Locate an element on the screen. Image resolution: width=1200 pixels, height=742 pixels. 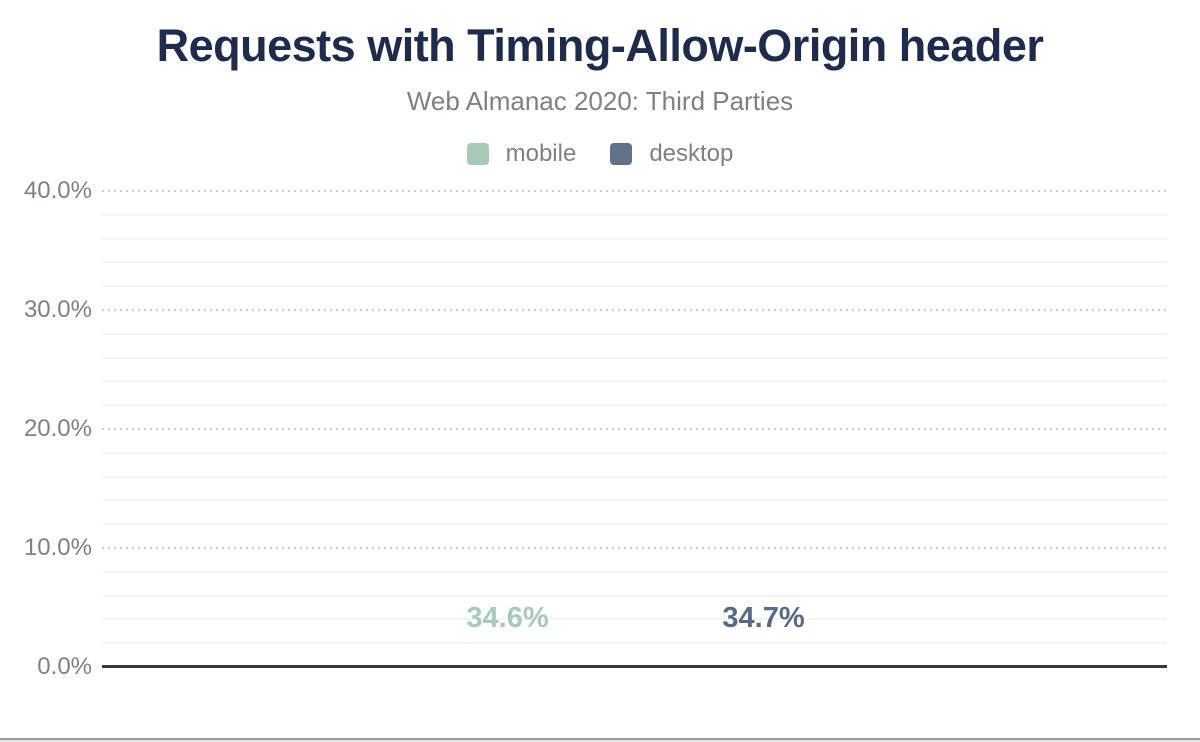
chart-title: Requests with Timing-Allow-Origin header is located at coordinates (600, 45).